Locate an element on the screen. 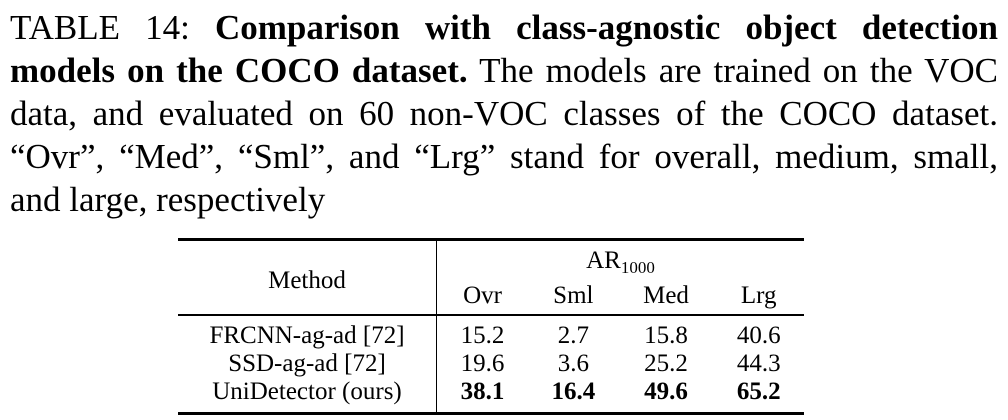 The height and width of the screenshot is (420, 1008). cell-med: 49.6 is located at coordinates (666, 391).